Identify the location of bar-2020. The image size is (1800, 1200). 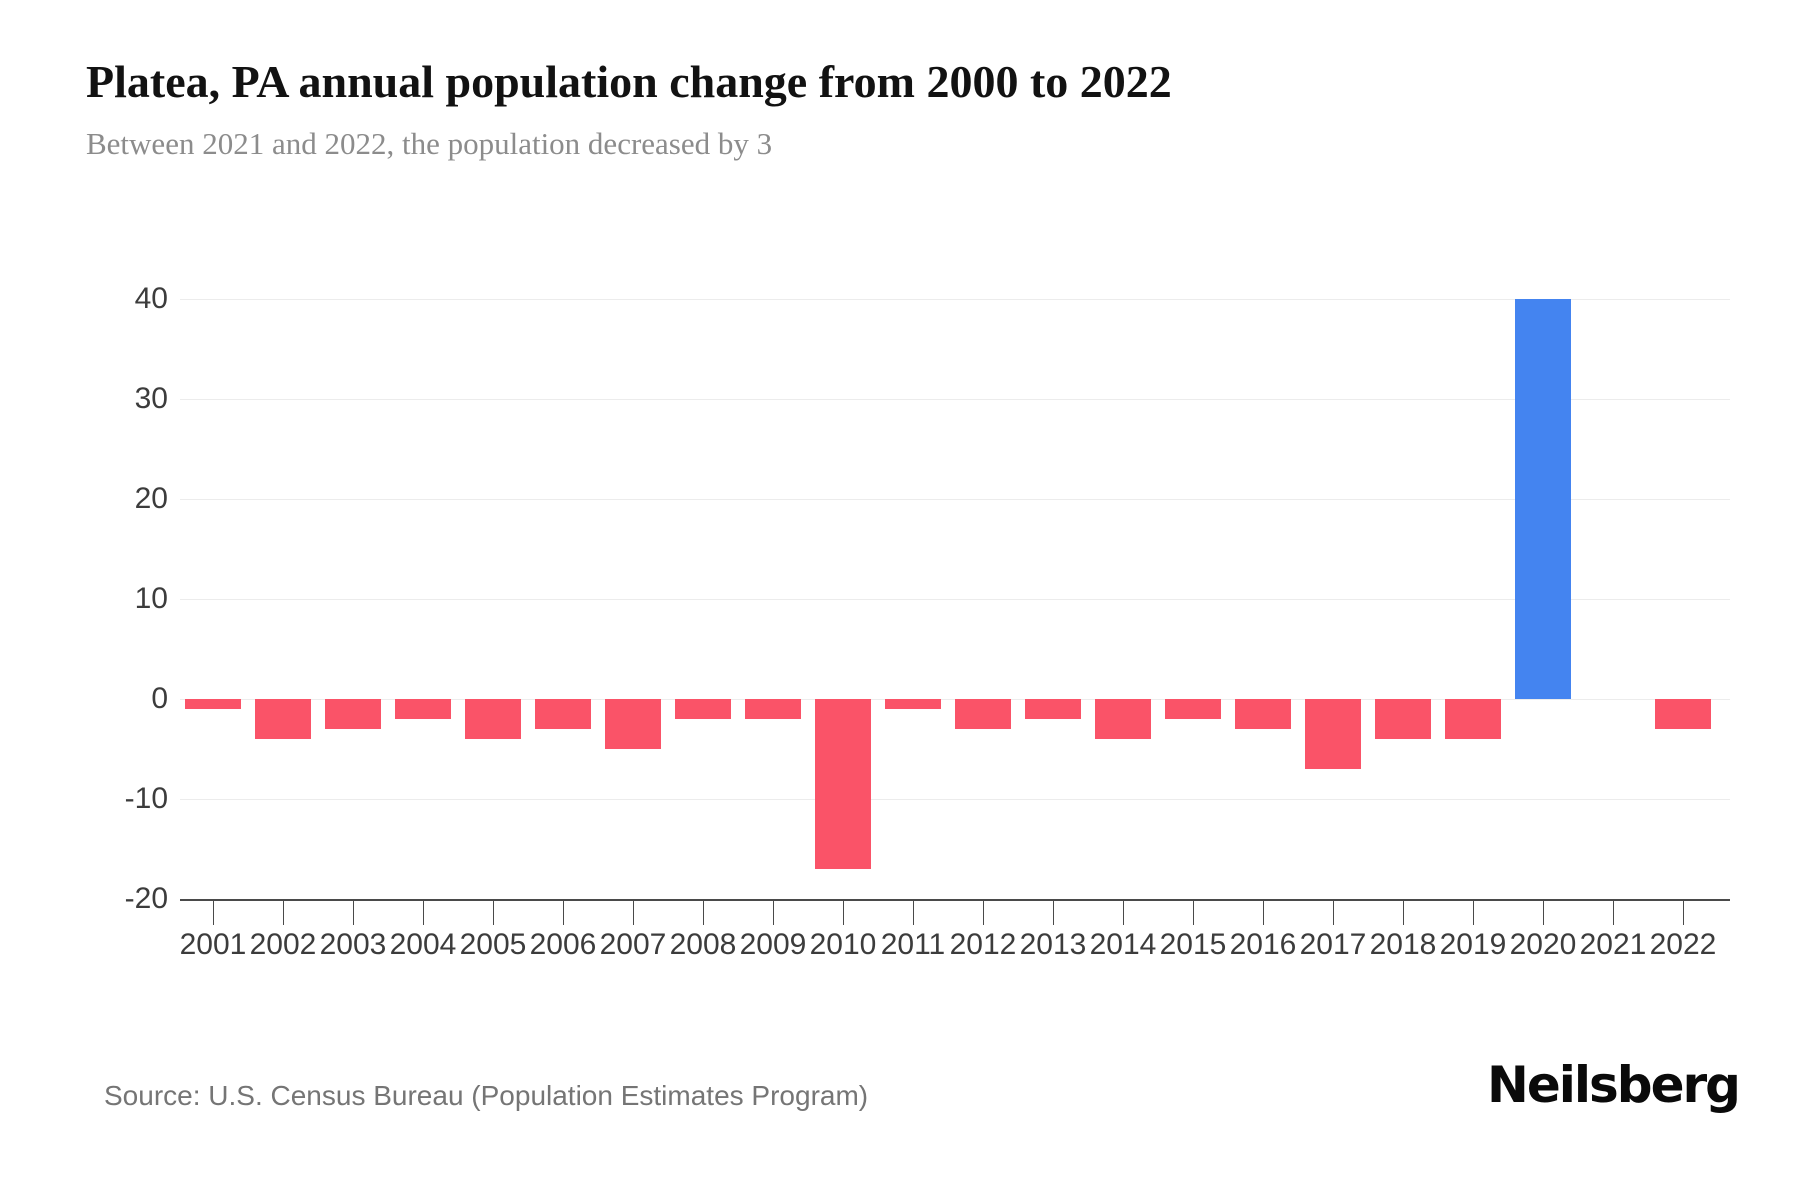
(1543, 499).